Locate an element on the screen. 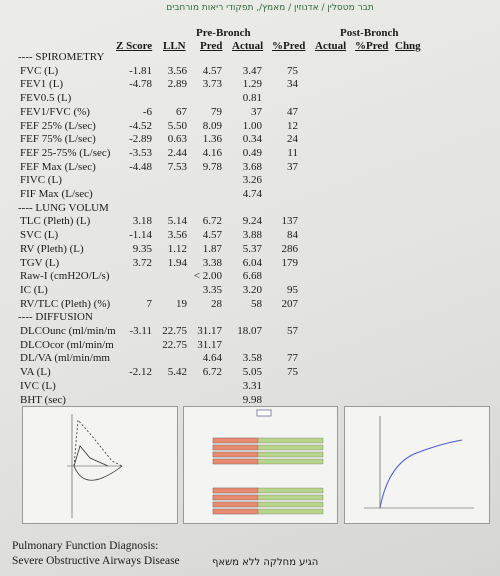 The width and height of the screenshot is (500, 576). column-heading: Chng is located at coordinates (408, 46).